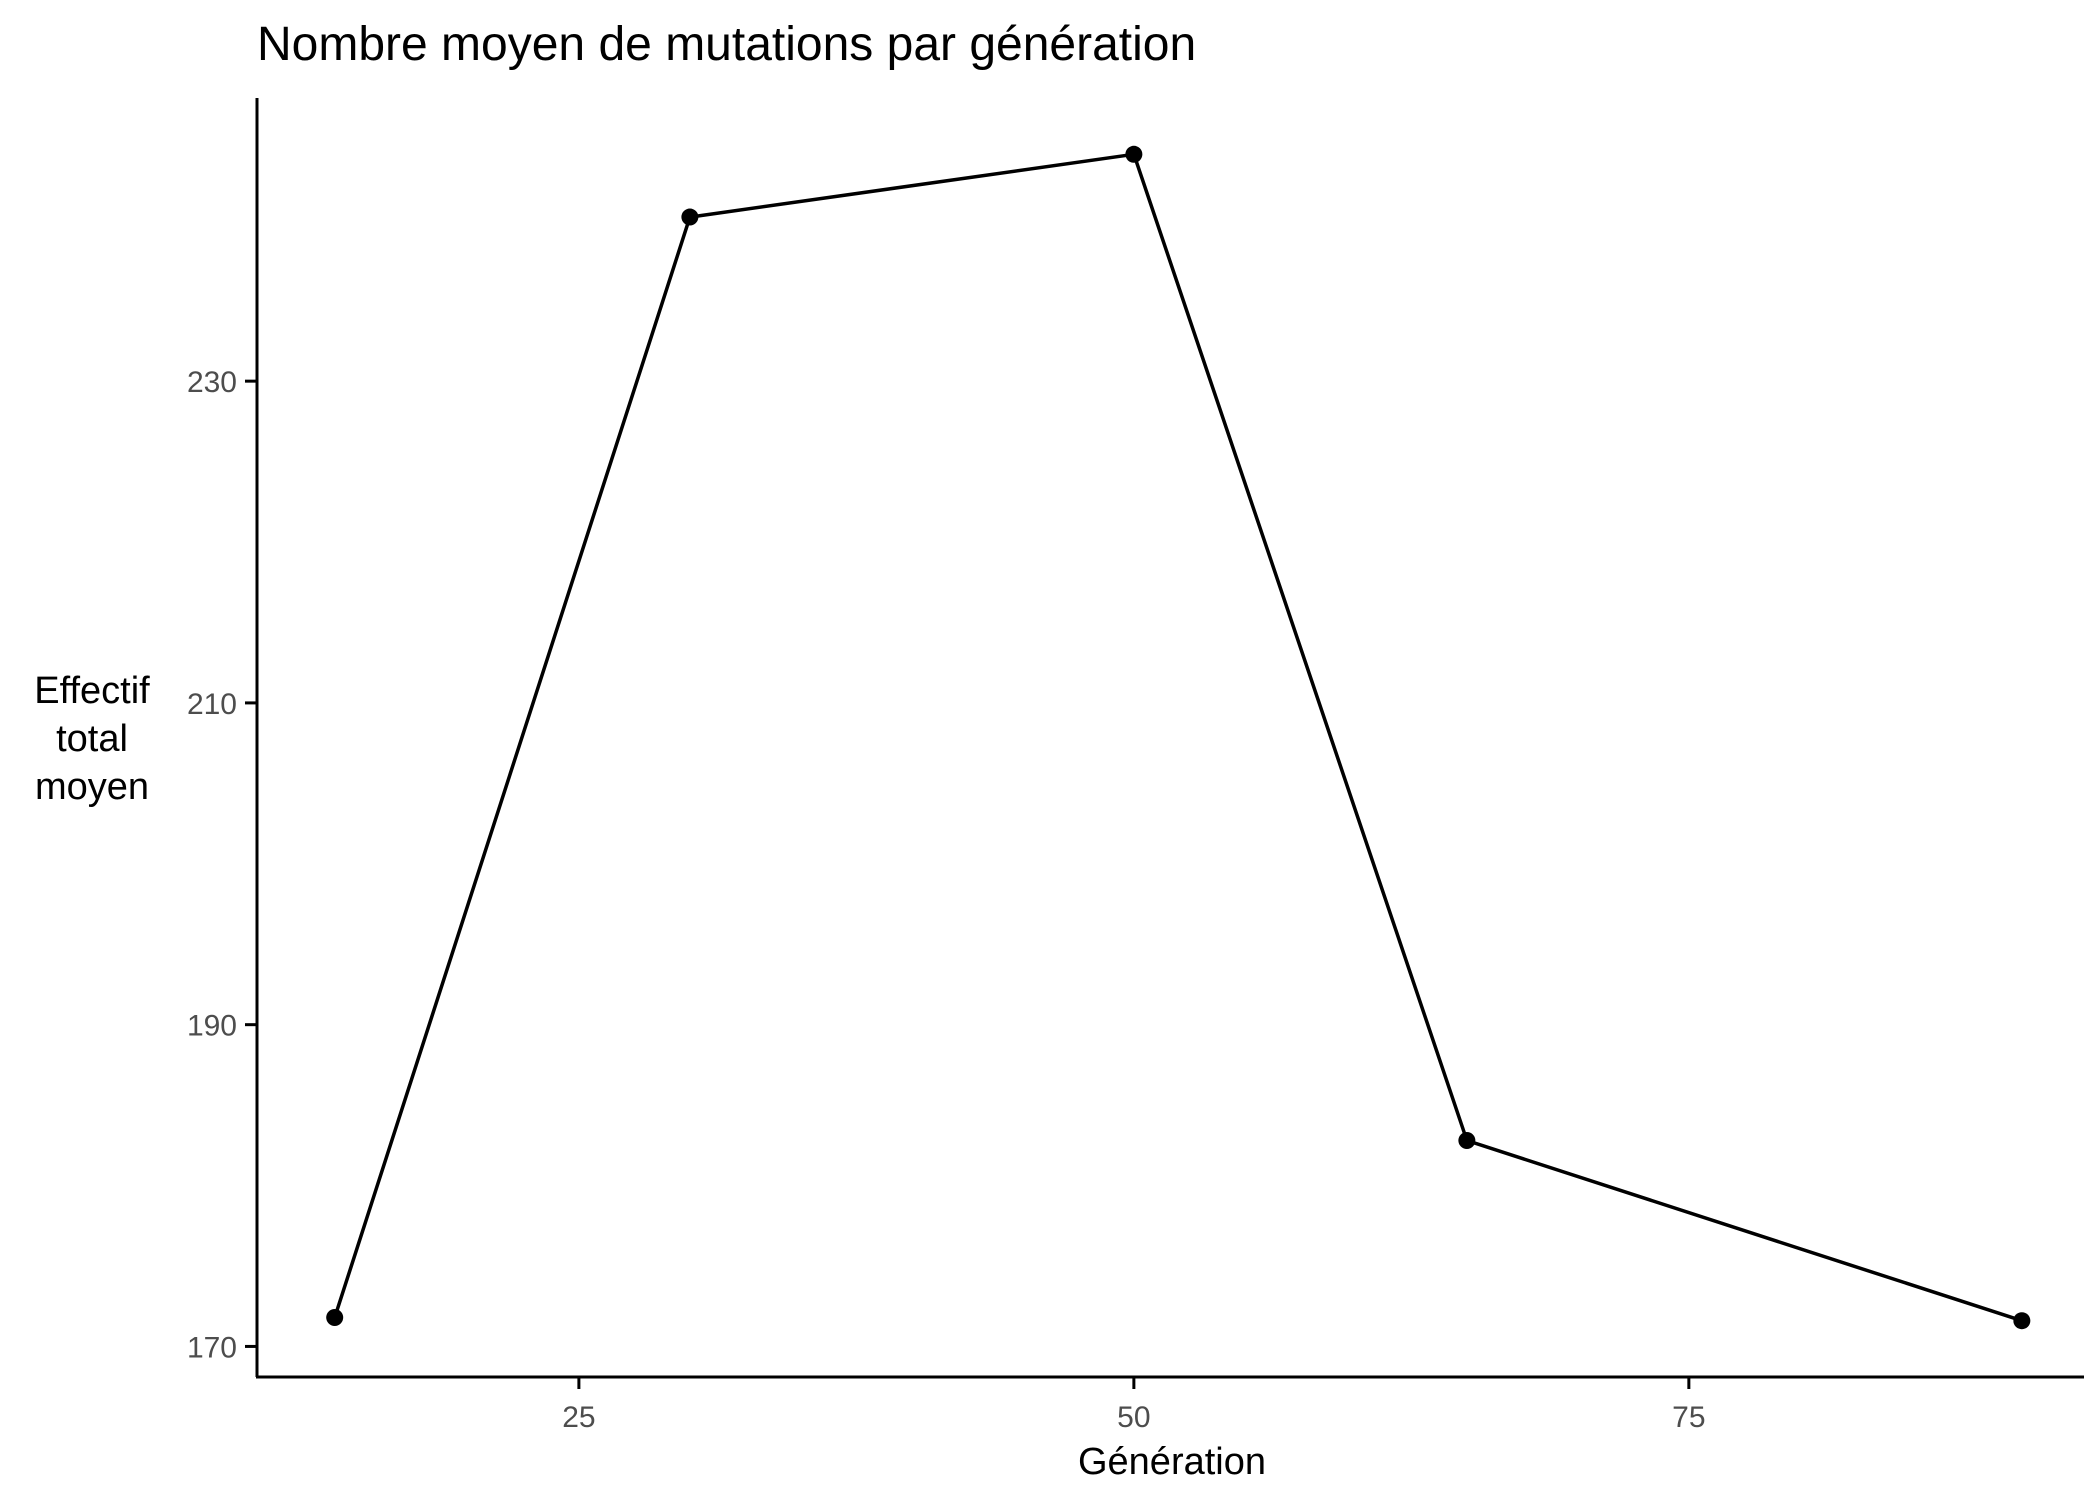 The width and height of the screenshot is (2100, 1500). I want to click on y-ticks: 170 190 210 230, so click(222, 865).